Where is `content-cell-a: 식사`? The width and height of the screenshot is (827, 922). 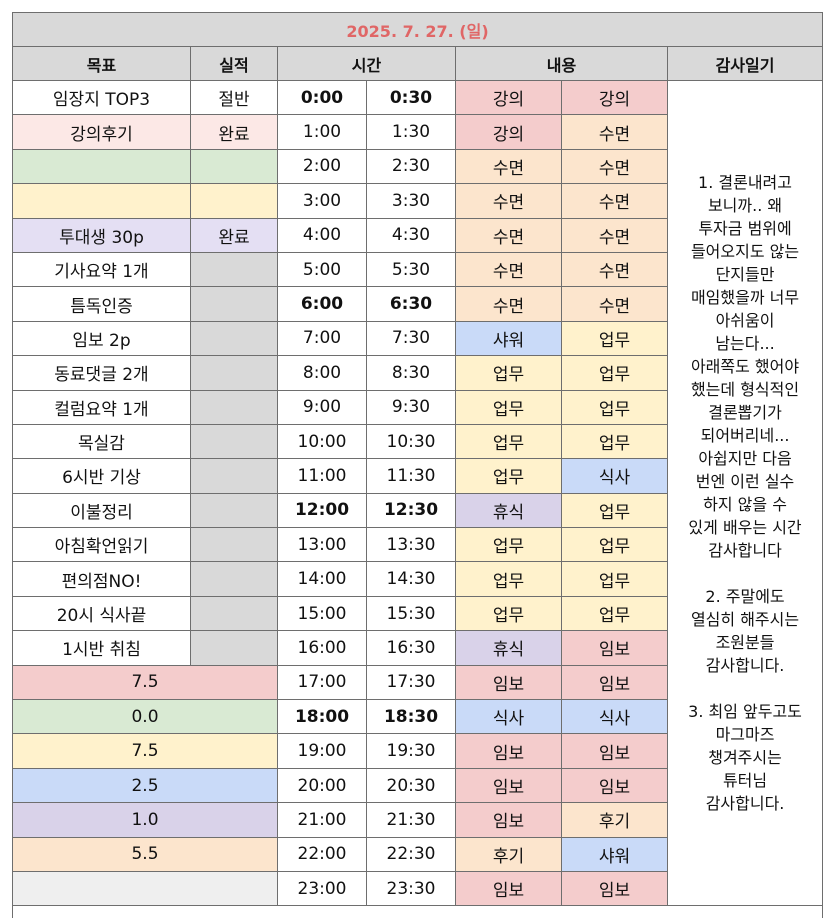 content-cell-a: 식사 is located at coordinates (508, 717).